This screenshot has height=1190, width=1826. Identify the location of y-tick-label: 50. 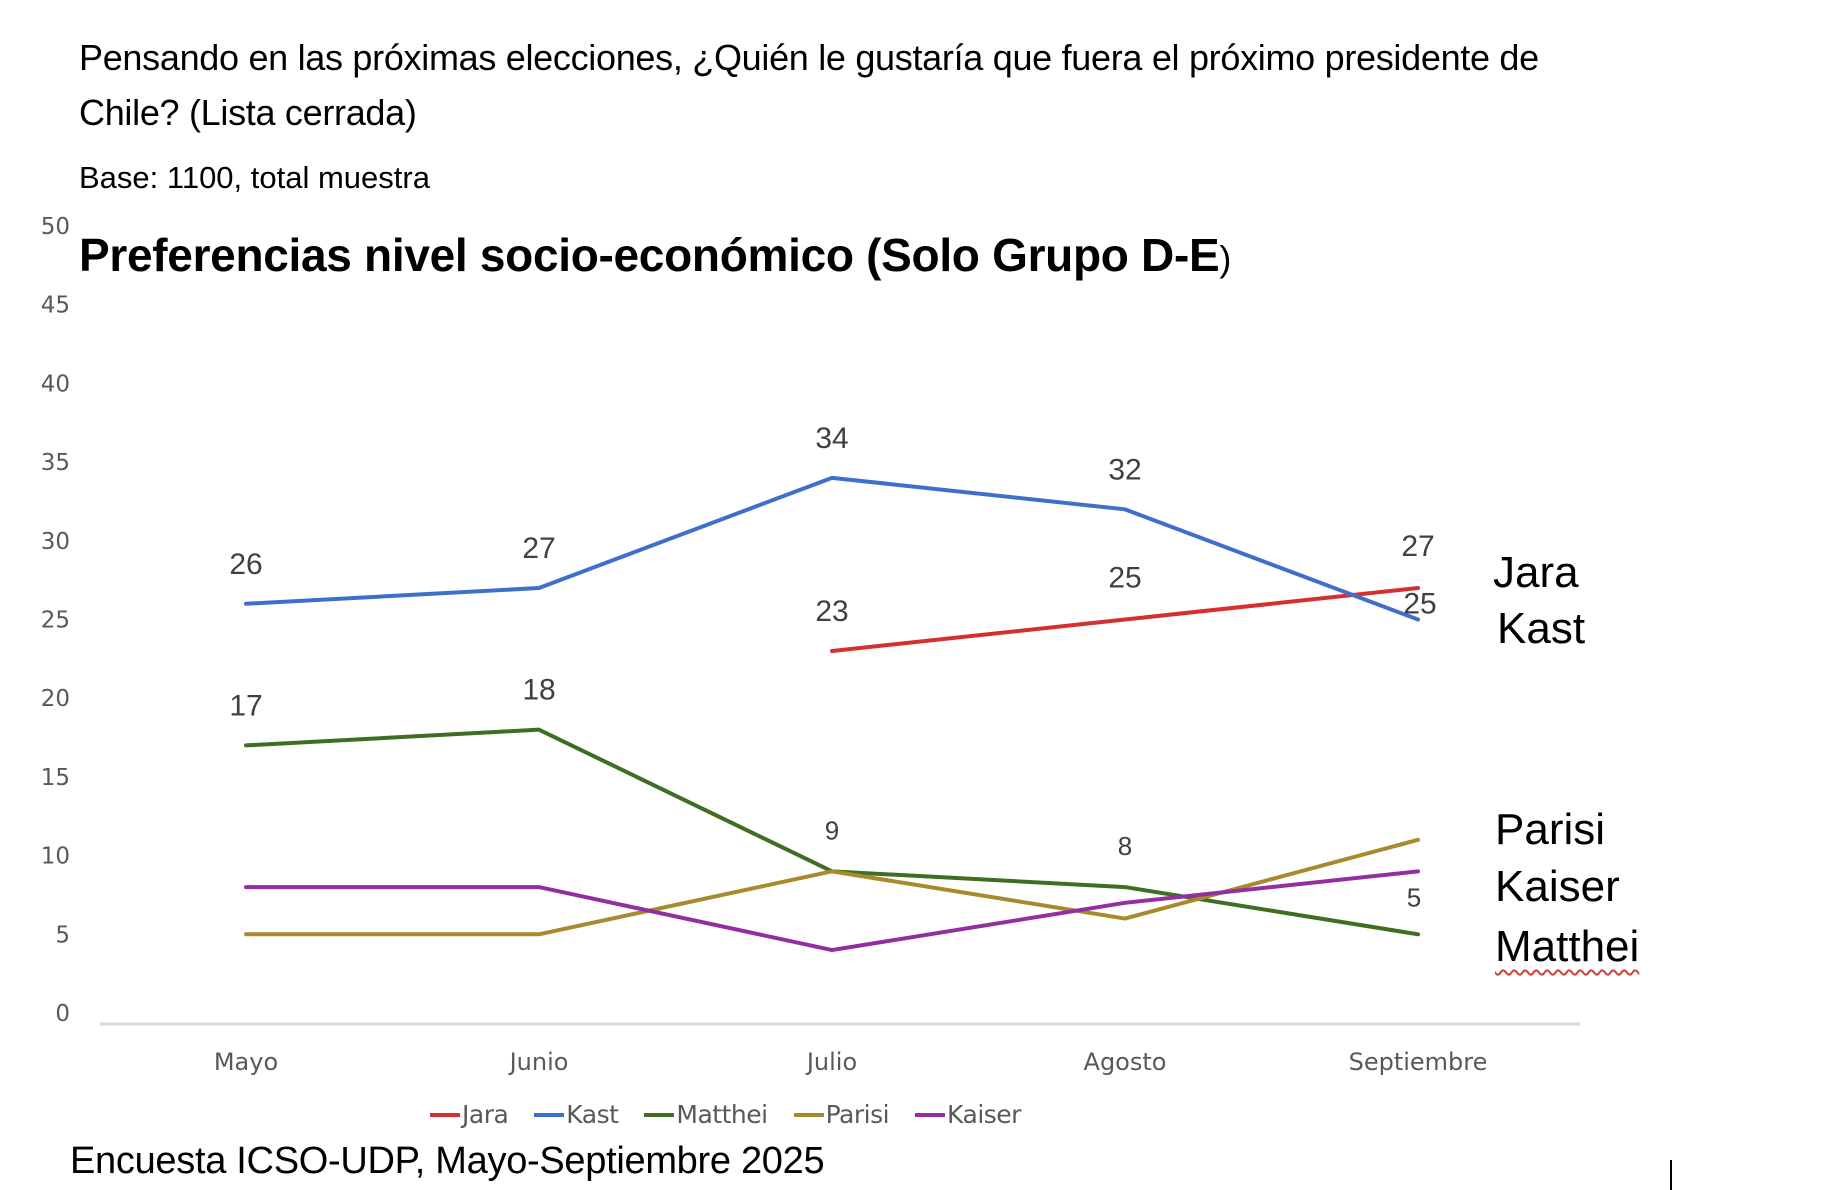
(55, 227).